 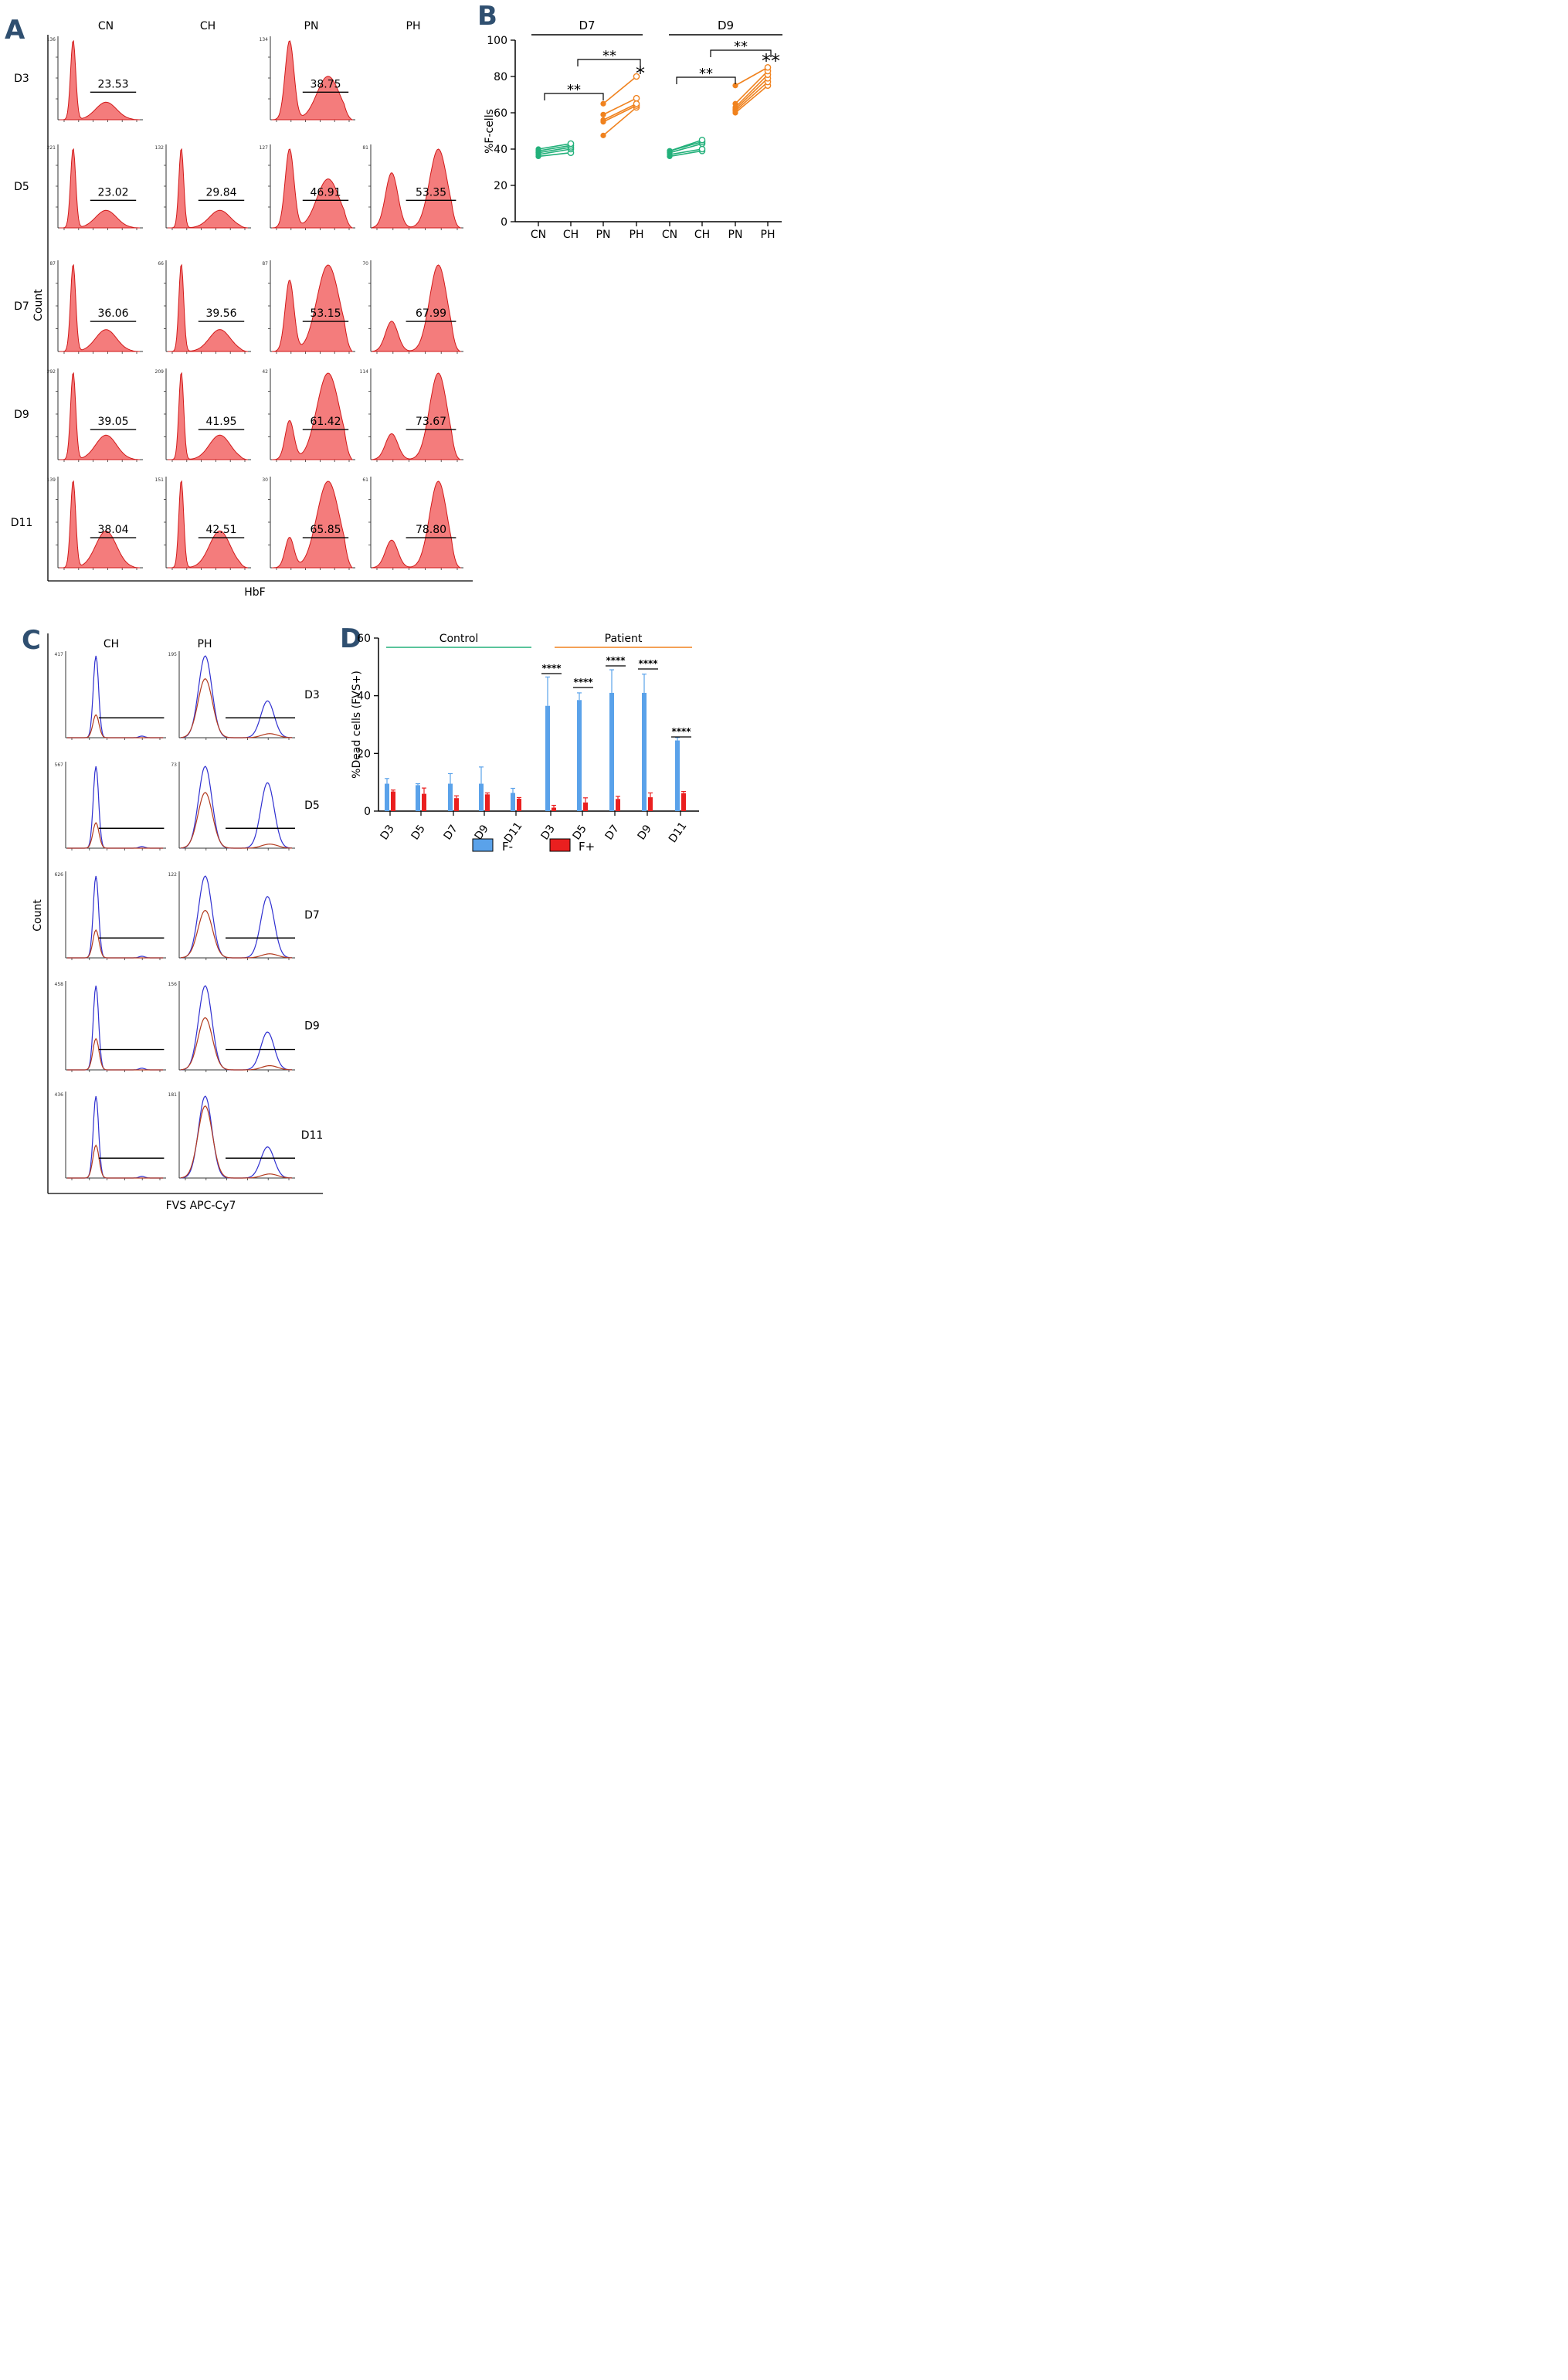 I want to click on panel-b-patient-point-normoxia, so click(x=603, y=103).